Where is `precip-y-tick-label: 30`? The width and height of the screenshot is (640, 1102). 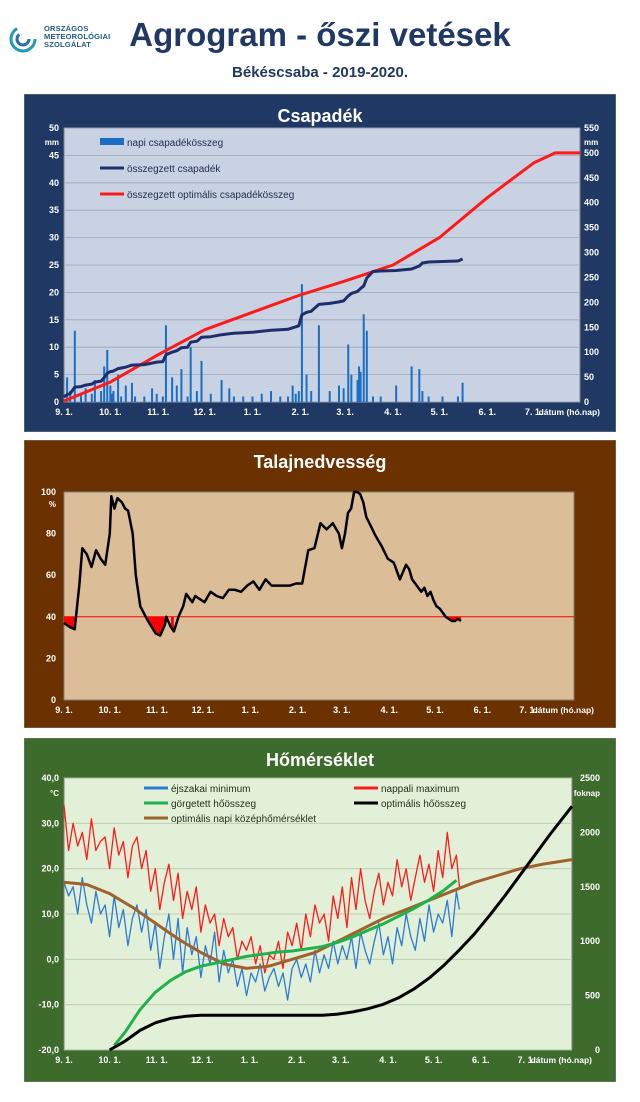
precip-y-tick-label: 30 is located at coordinates (54, 238).